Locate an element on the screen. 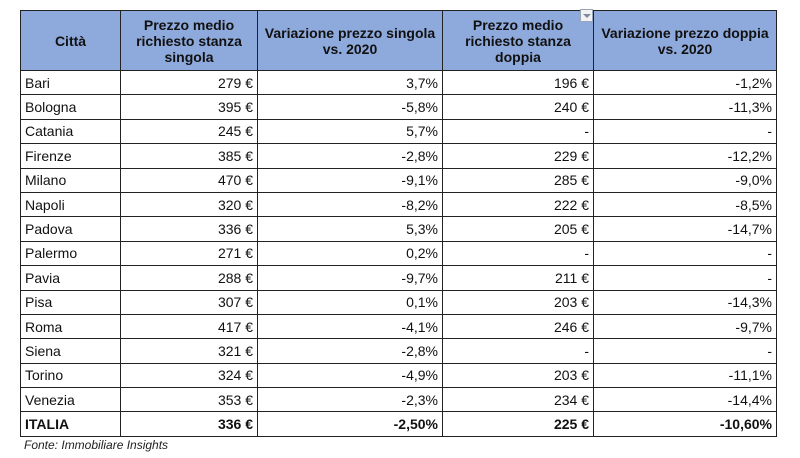  cell-single-price: 279 € is located at coordinates (189, 82).